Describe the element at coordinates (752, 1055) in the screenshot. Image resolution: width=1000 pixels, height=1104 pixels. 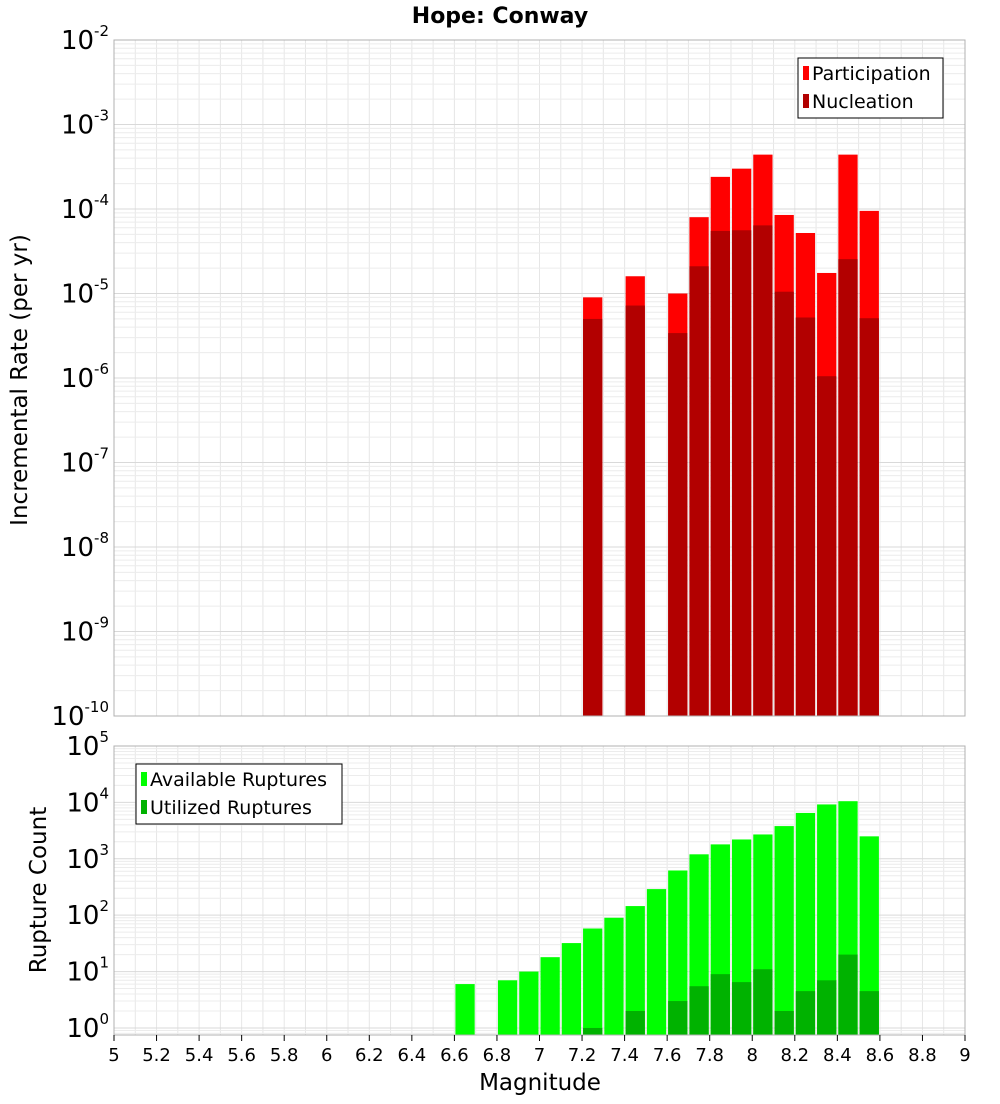
I see `x-tick-label: 8` at that location.